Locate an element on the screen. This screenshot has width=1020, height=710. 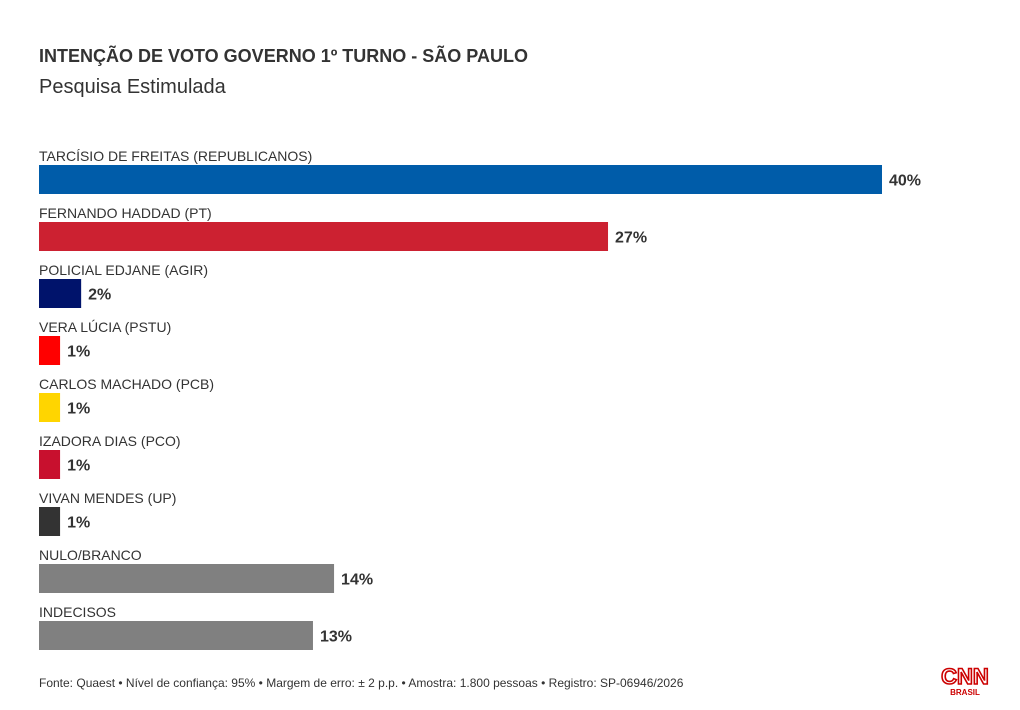
bar-row-vivan-mendes-up: VIVAN MENDES (UP) 1% is located at coordinates (107, 513).